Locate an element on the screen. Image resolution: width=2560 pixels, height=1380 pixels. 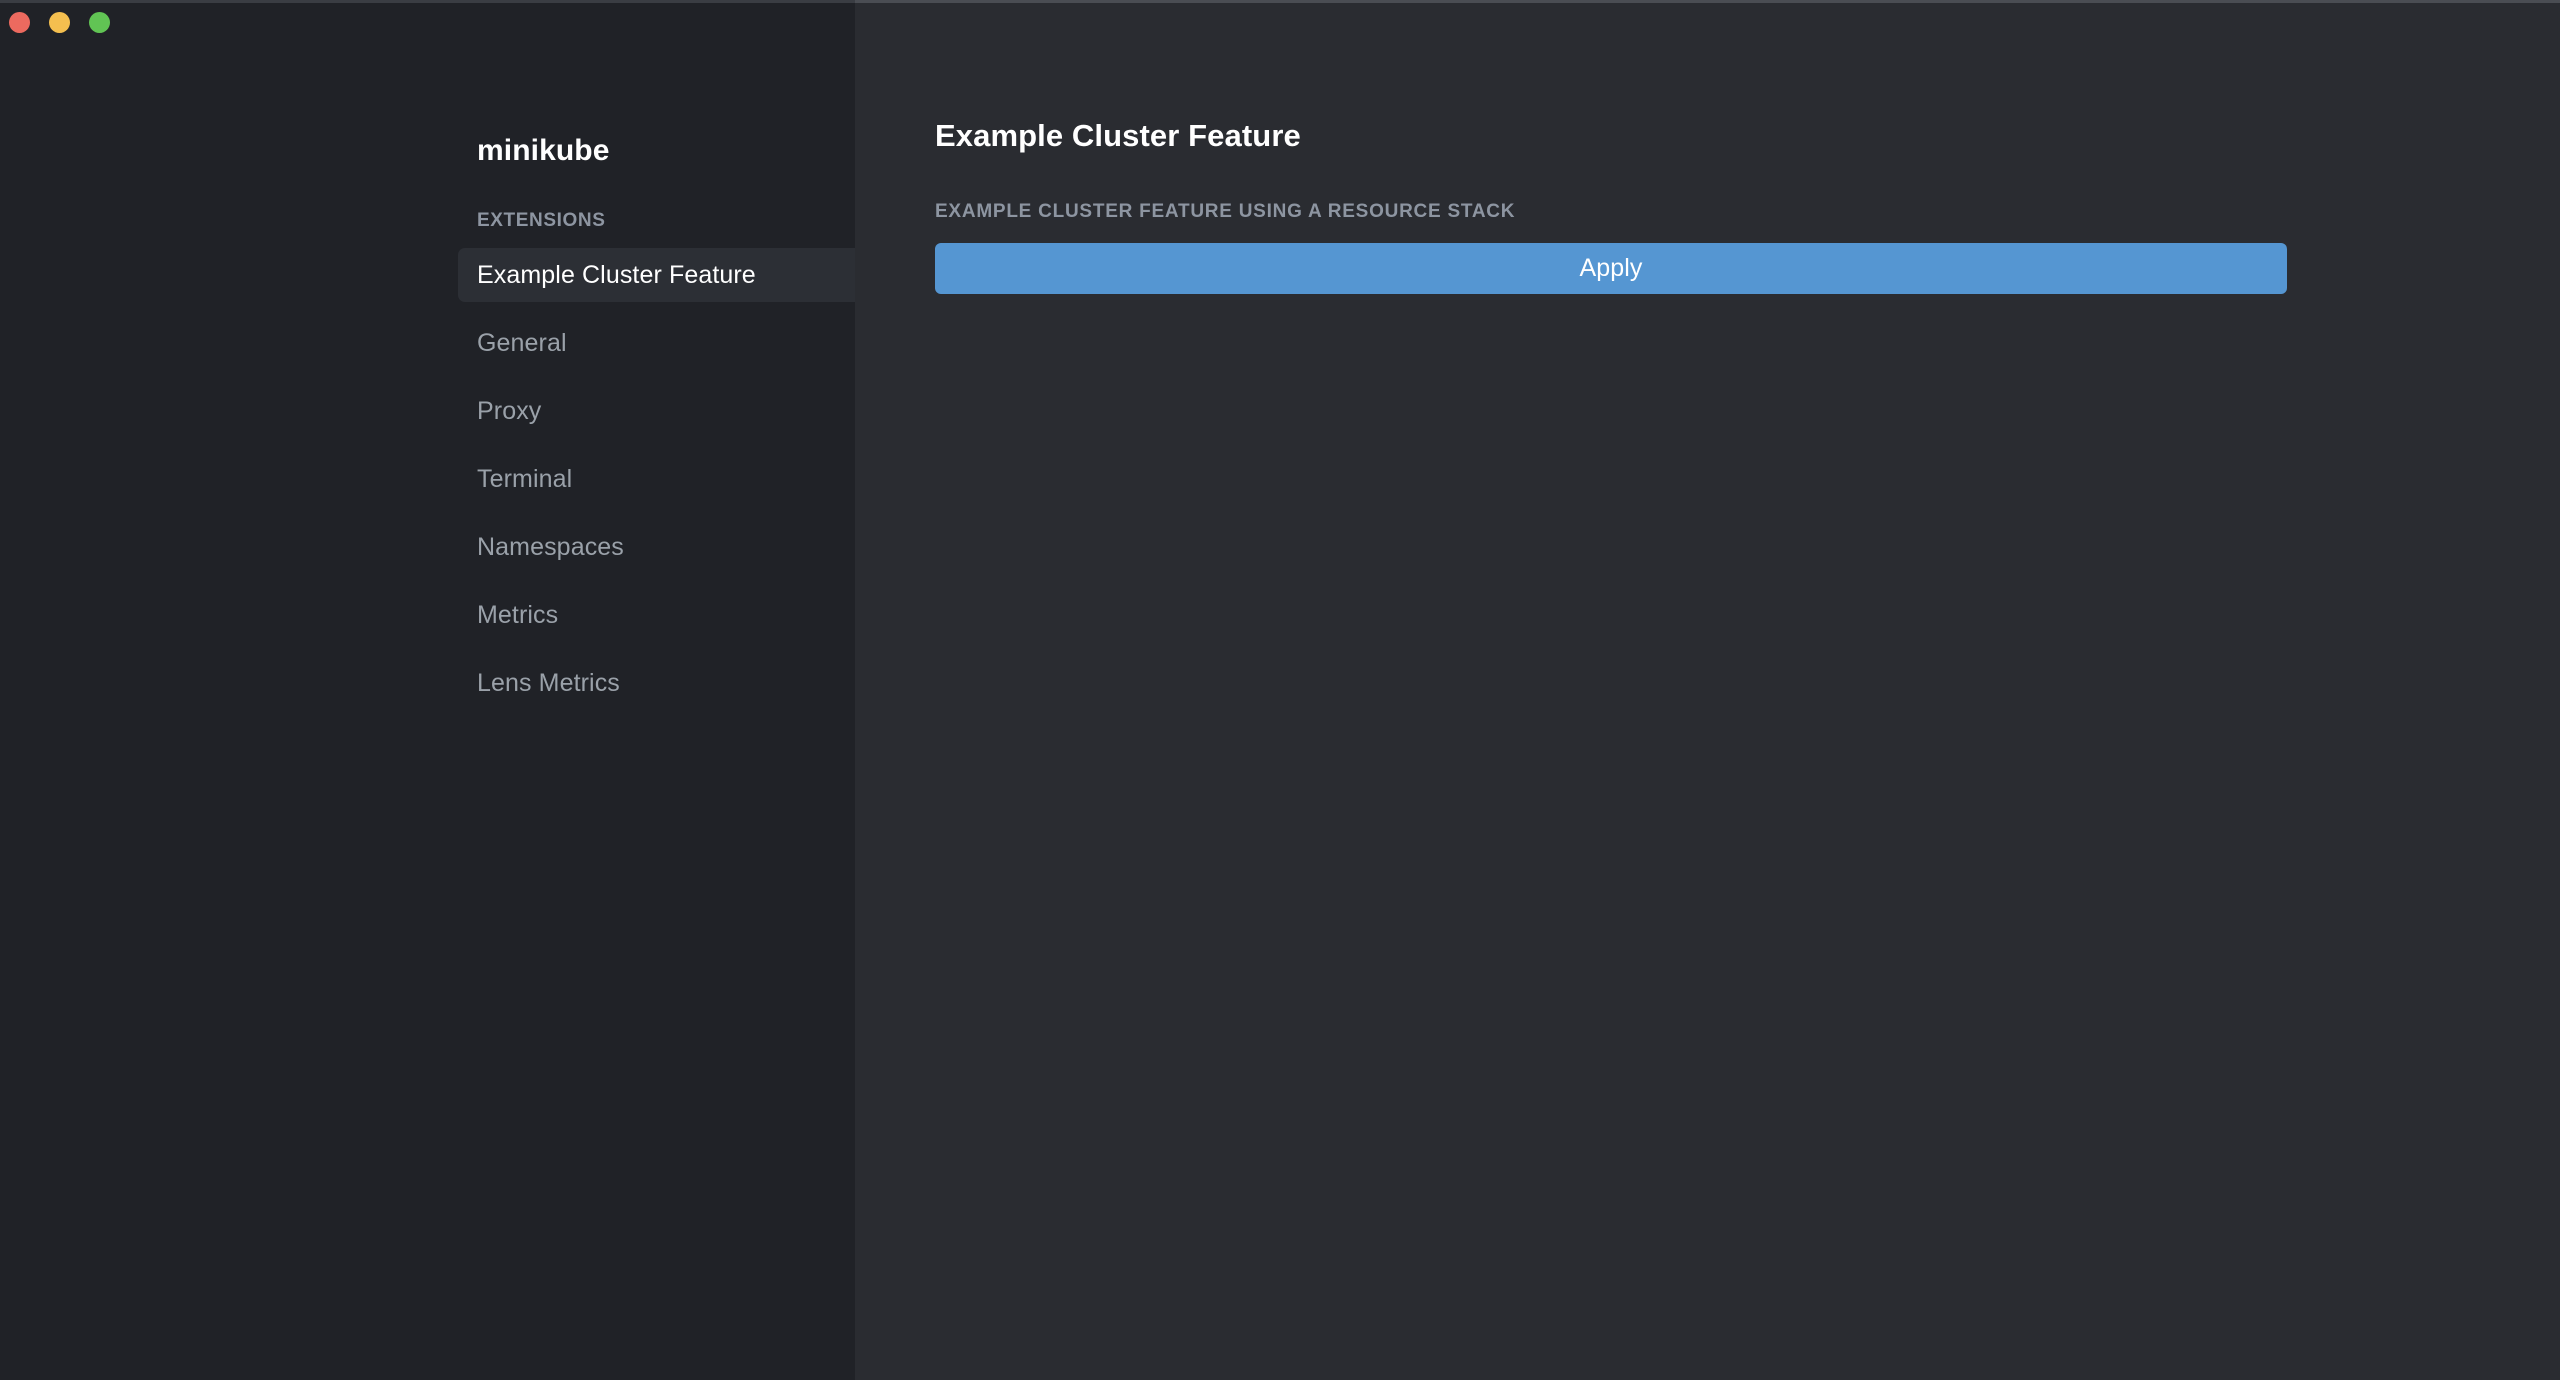
sidebar-item-general: General is located at coordinates (656, 343).